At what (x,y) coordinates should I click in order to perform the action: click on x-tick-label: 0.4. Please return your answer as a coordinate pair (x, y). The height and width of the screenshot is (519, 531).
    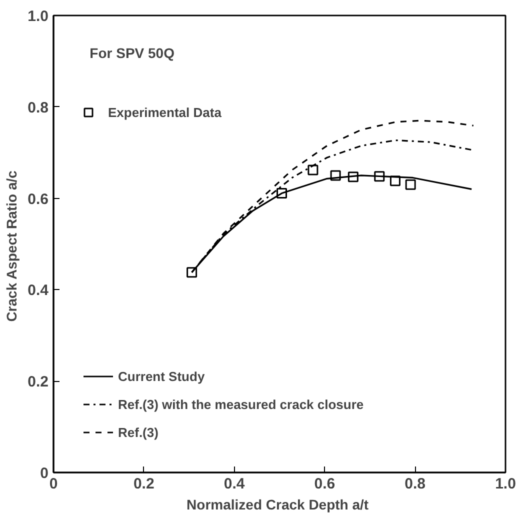
    Looking at the image, I should click on (235, 484).